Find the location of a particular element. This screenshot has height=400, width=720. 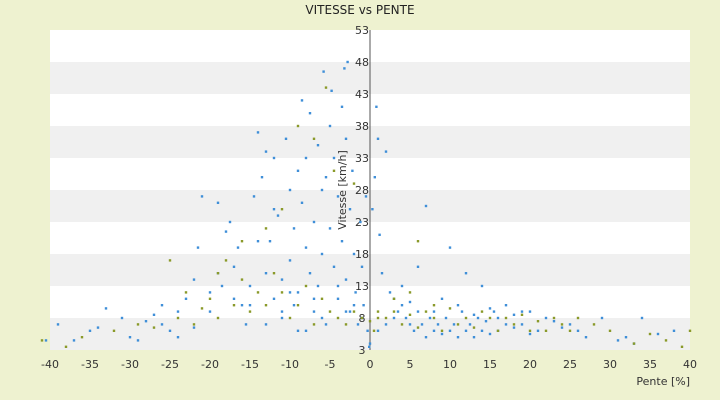

y-tick-label: 38 is located at coordinates (362, 126).